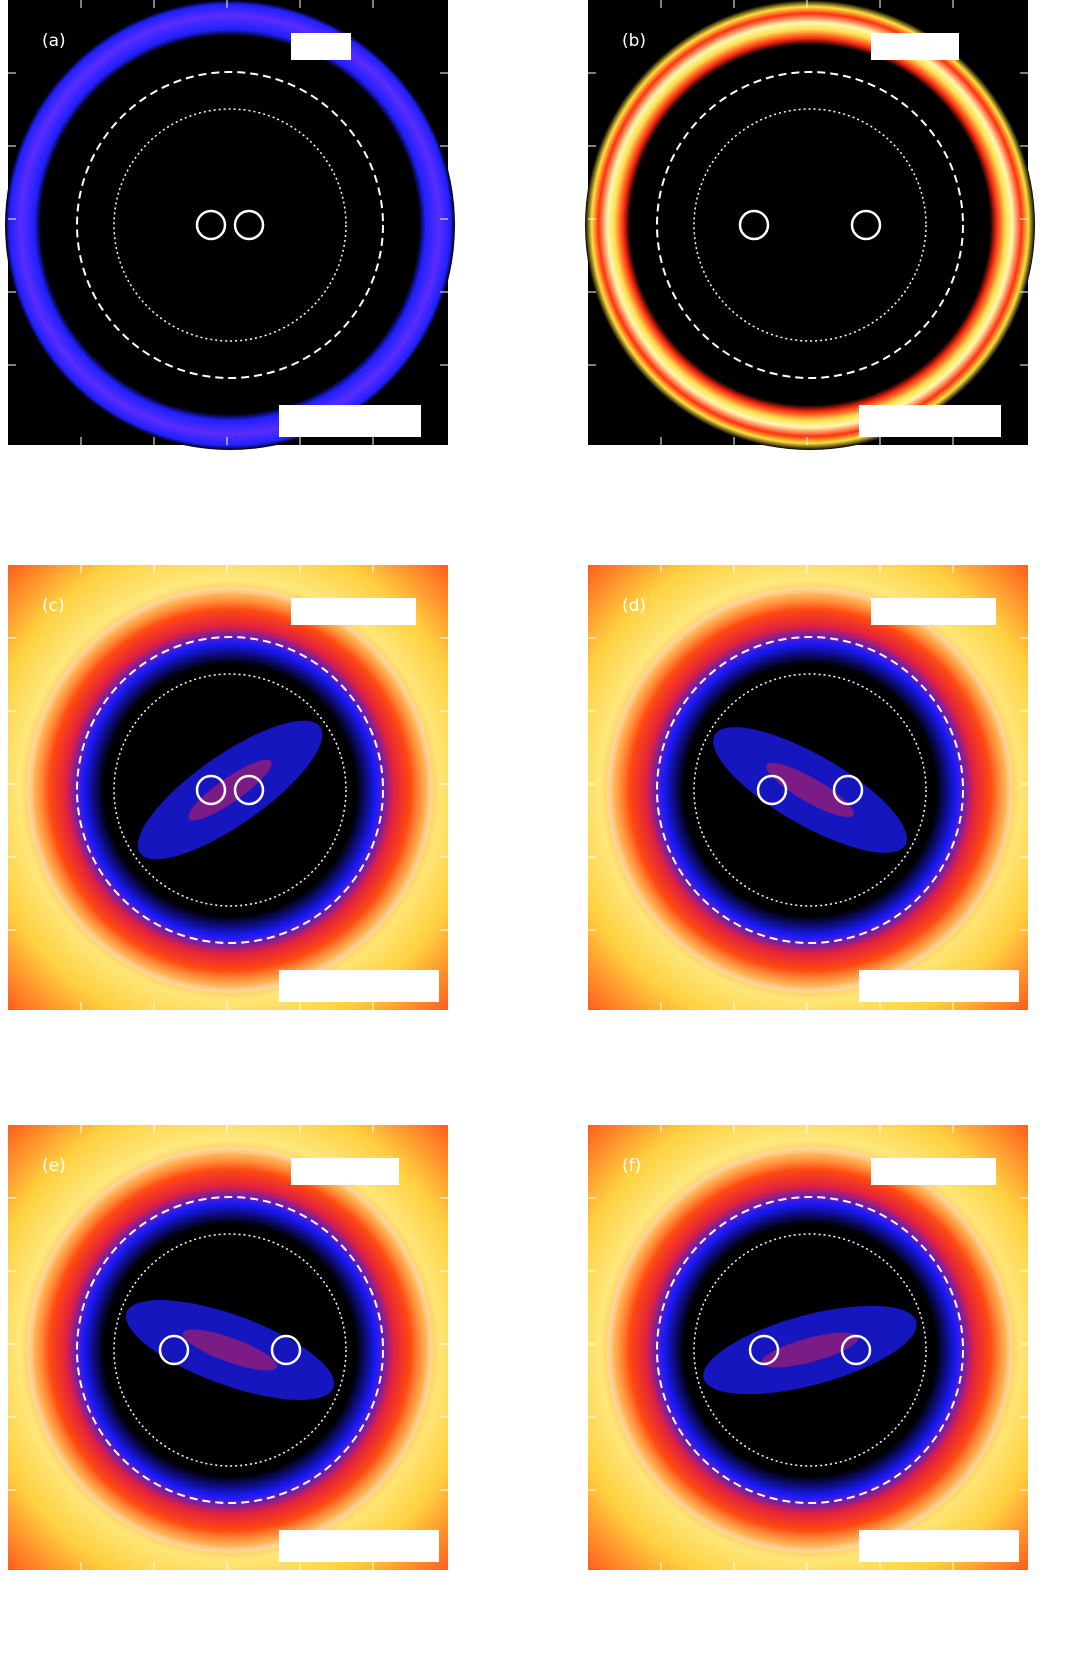 The height and width of the screenshot is (1661, 1091). What do you see at coordinates (54, 41) in the screenshot?
I see `panel-label: (a)` at bounding box center [54, 41].